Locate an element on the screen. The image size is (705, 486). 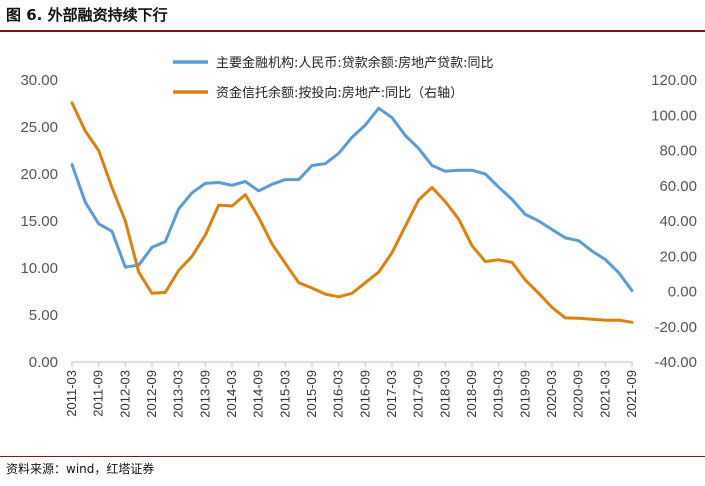
right-tick-label: 80.00 is located at coordinates (678, 151).